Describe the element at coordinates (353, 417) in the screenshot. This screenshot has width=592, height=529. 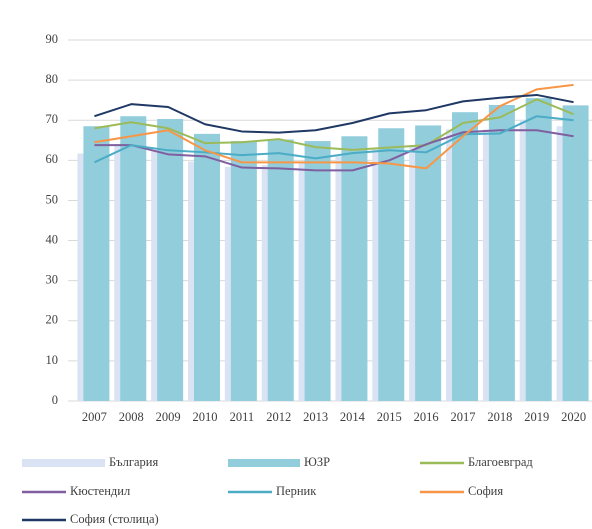
I see `x-tick-label: 2014` at that location.